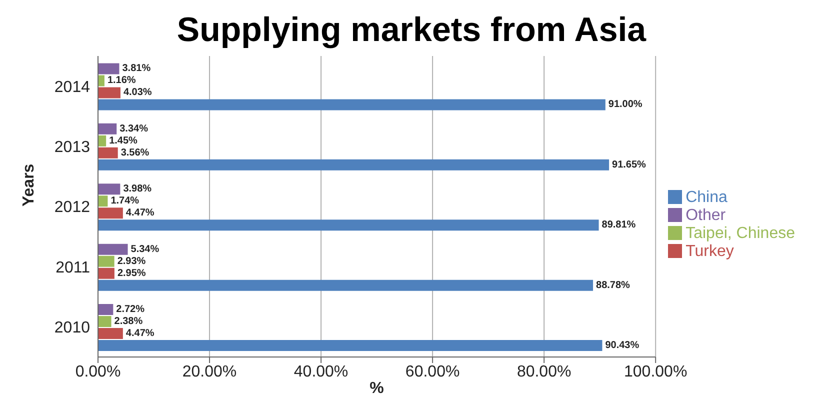 This screenshot has width=823, height=407. What do you see at coordinates (544, 371) in the screenshot?
I see `x-tick-label: 80.00%` at bounding box center [544, 371].